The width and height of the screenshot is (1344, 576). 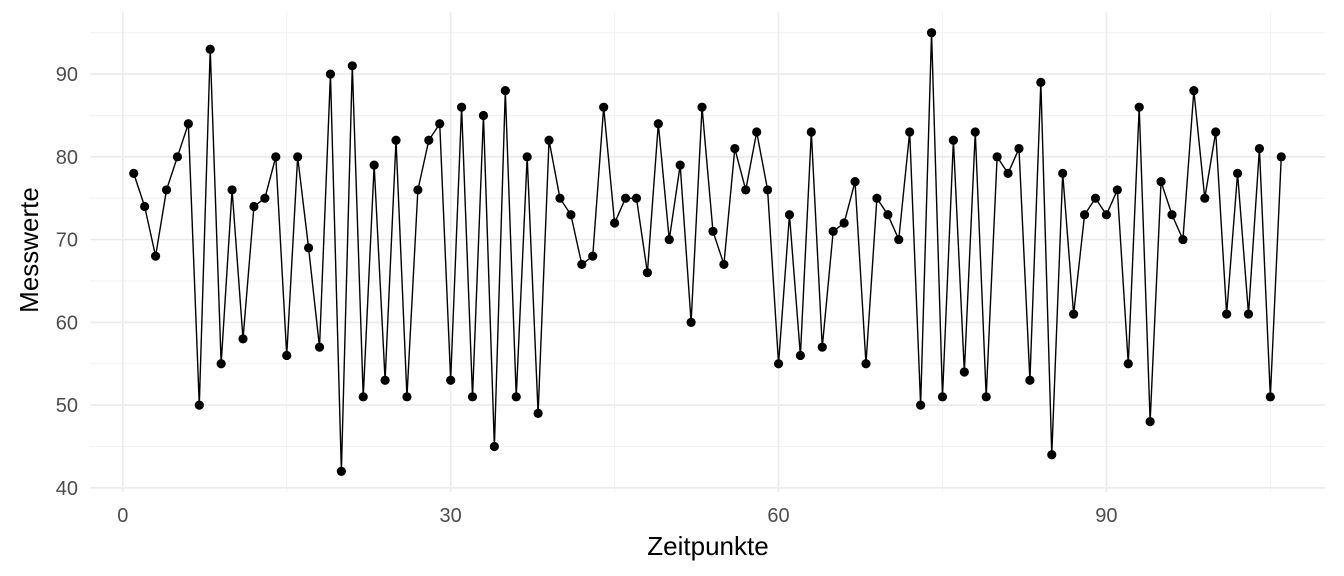 I want to click on x-tick-label: 60, so click(x=778, y=516).